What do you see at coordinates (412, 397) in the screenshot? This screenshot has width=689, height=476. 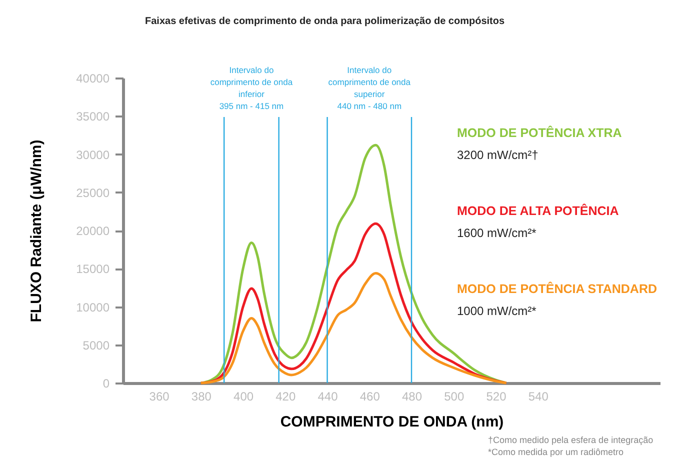 I see `x-tick-label: 480` at bounding box center [412, 397].